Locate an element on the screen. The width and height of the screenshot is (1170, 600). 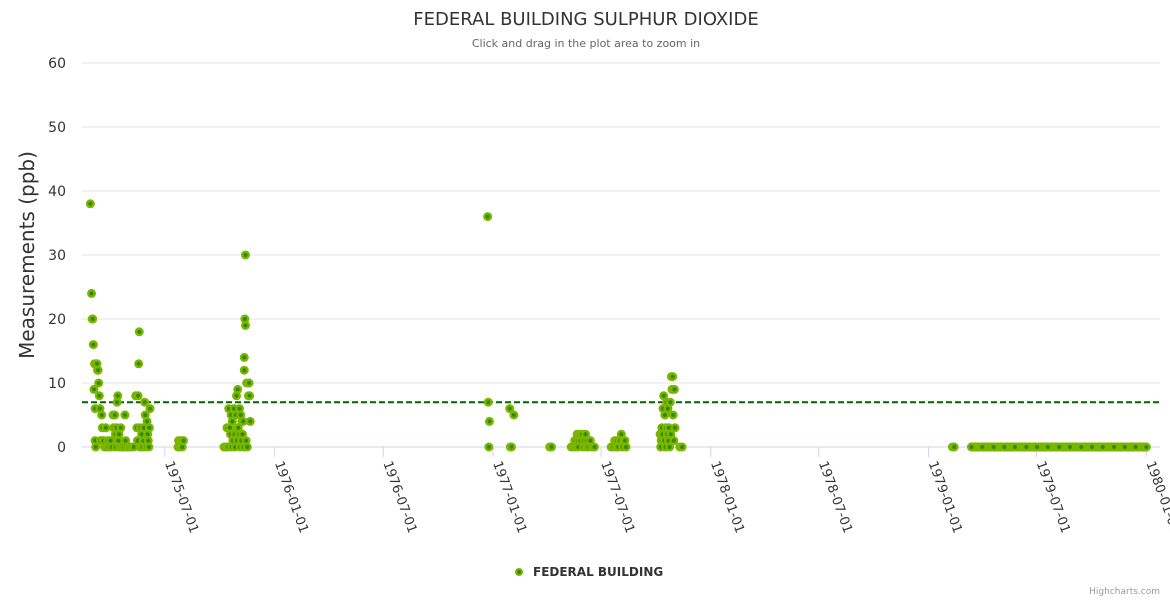
y-axis-ticks: 0 10 20 30 40 50 60 is located at coordinates (57, 256).